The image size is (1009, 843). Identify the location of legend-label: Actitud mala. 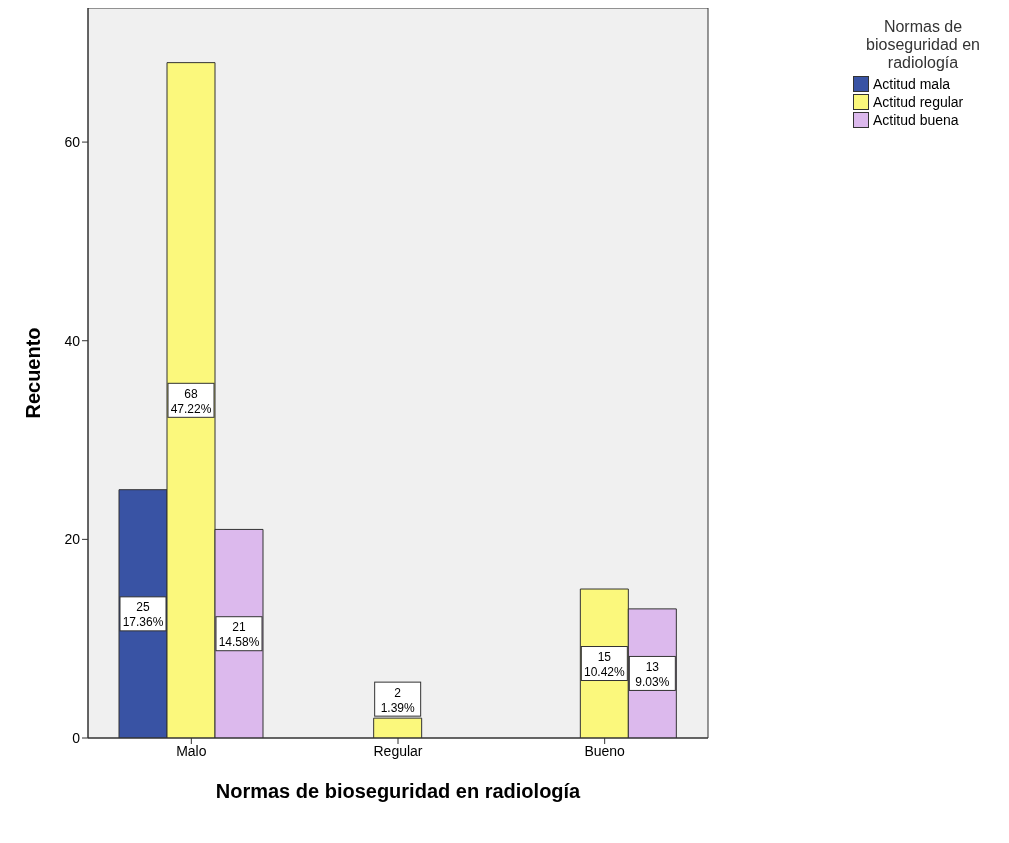
(912, 84).